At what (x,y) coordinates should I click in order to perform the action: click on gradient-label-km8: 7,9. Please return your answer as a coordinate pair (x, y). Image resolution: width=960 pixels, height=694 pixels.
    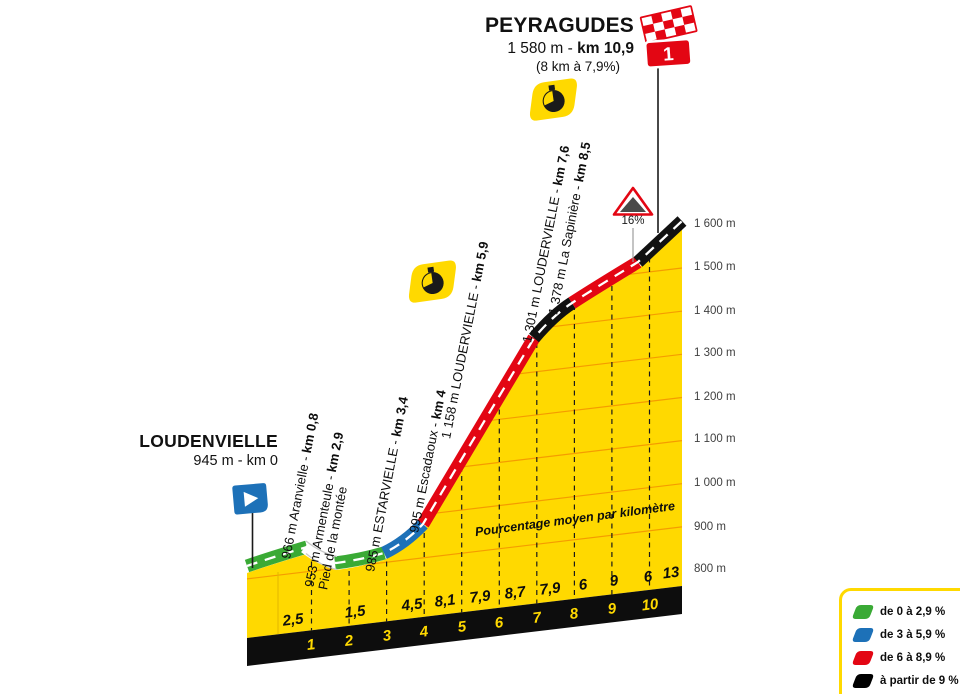
    Looking at the image, I should click on (550, 589).